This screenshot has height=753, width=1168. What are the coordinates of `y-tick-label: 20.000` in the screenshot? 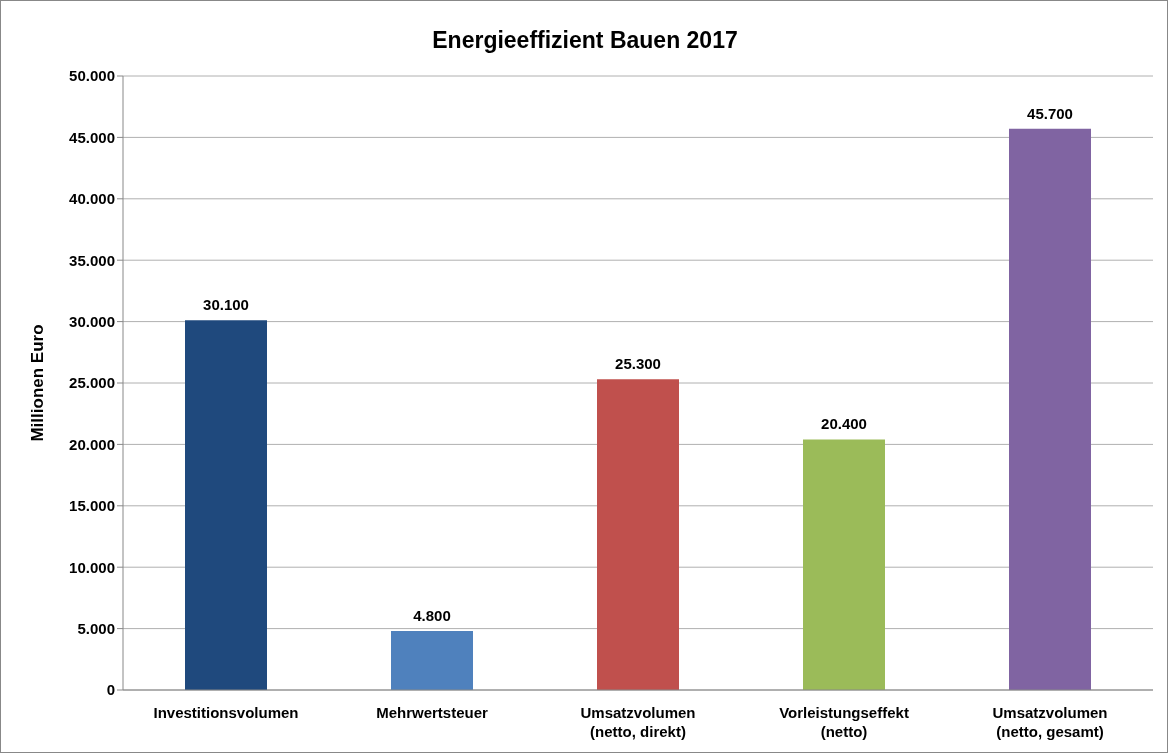 It's located at (92, 444).